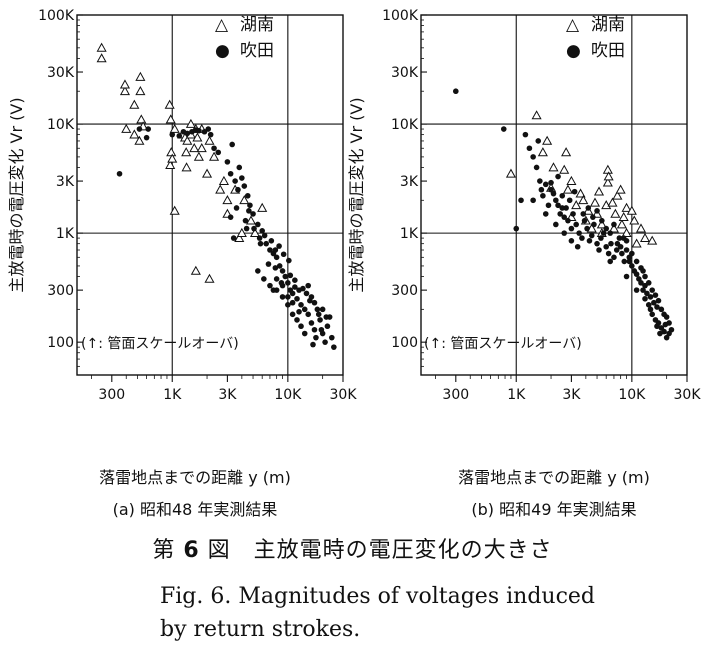 The width and height of the screenshot is (705, 664). Describe the element at coordinates (563, 214) in the screenshot. I see `panel-b-marks` at that location.